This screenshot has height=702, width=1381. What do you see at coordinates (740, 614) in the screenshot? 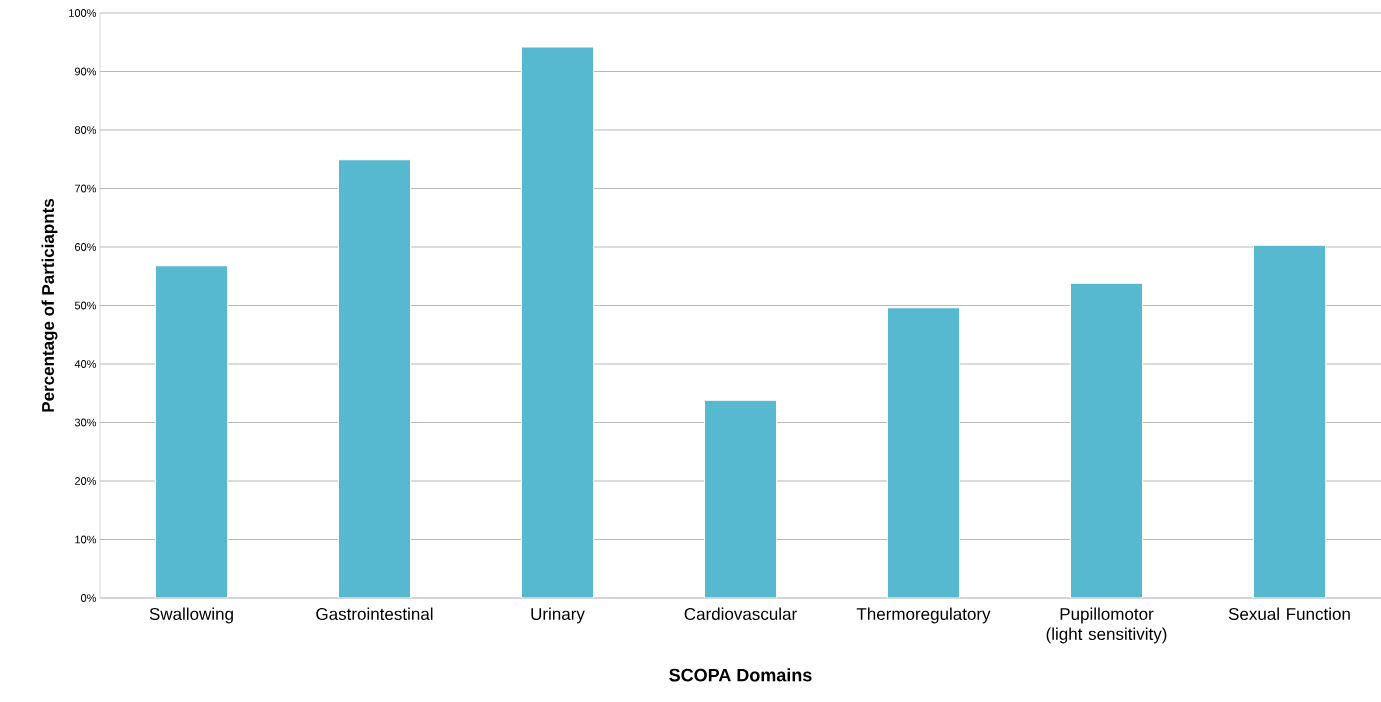
I see `x-tick-label: Cardiovascular` at bounding box center [740, 614].